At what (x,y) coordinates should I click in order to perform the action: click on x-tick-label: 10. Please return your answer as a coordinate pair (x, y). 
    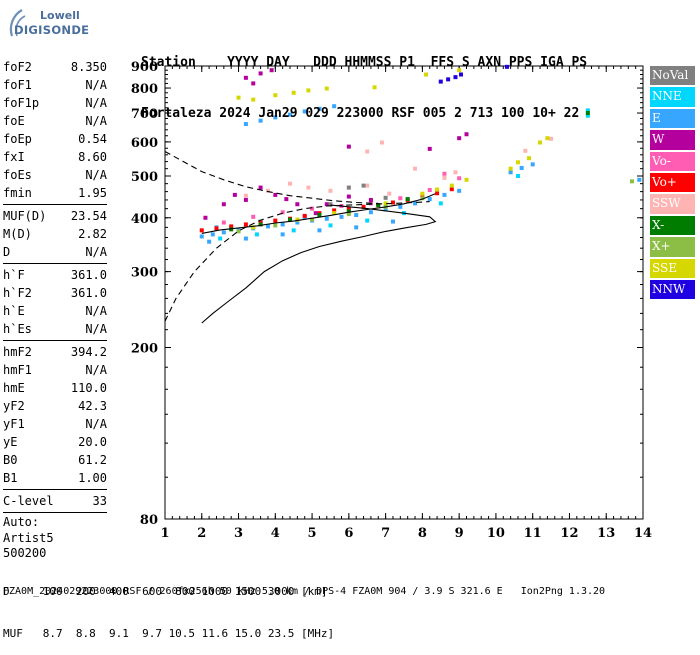
    Looking at the image, I should click on (496, 533).